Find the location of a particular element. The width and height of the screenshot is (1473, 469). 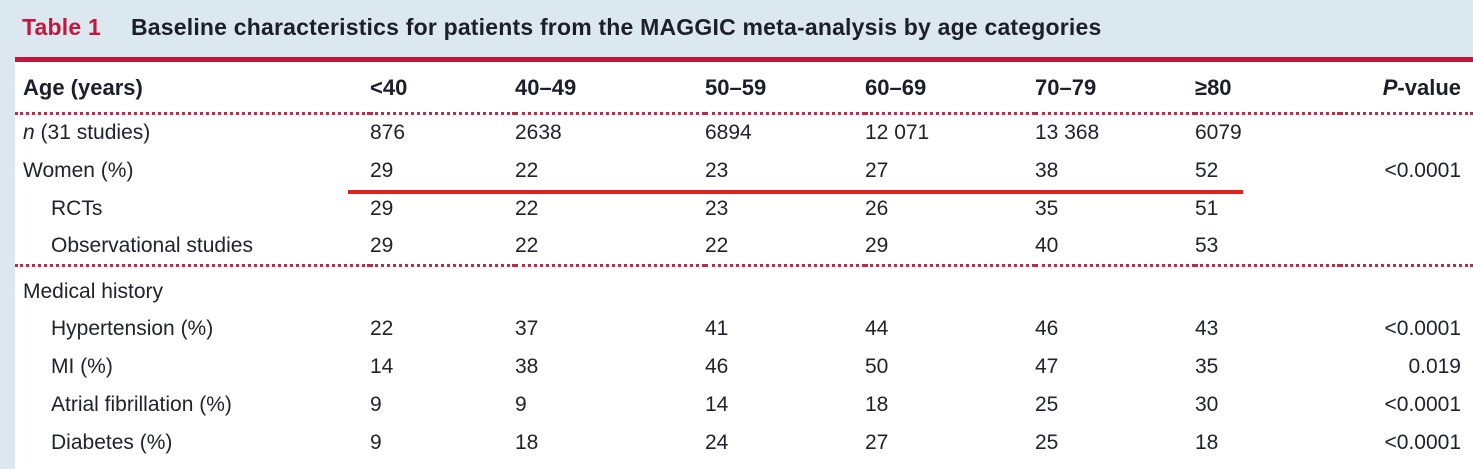

cell-value: 47 is located at coordinates (1047, 366).